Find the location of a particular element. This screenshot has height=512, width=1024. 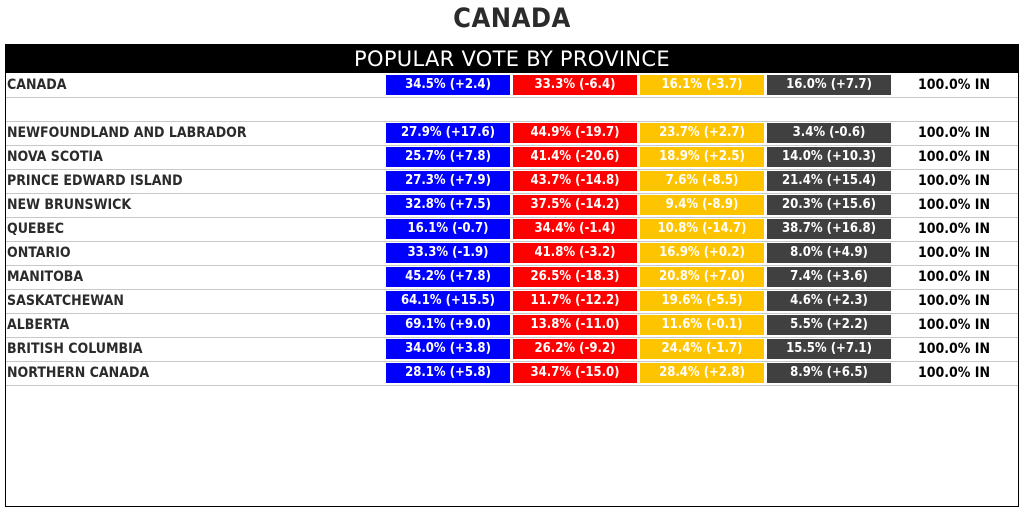

party-1-result: 32.8% (+7.5) is located at coordinates (448, 205).